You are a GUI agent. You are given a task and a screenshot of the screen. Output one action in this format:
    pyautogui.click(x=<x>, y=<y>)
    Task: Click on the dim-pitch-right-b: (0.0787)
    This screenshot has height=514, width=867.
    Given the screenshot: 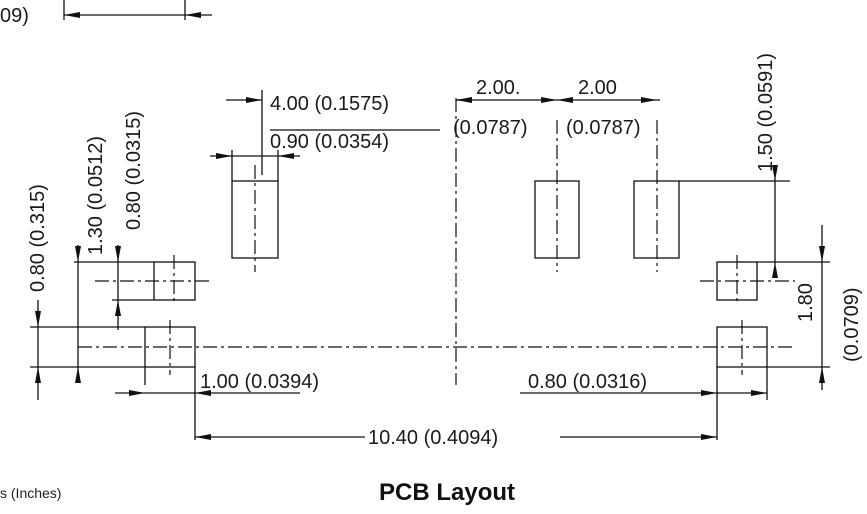 What is the action you would take?
    pyautogui.click(x=603, y=128)
    